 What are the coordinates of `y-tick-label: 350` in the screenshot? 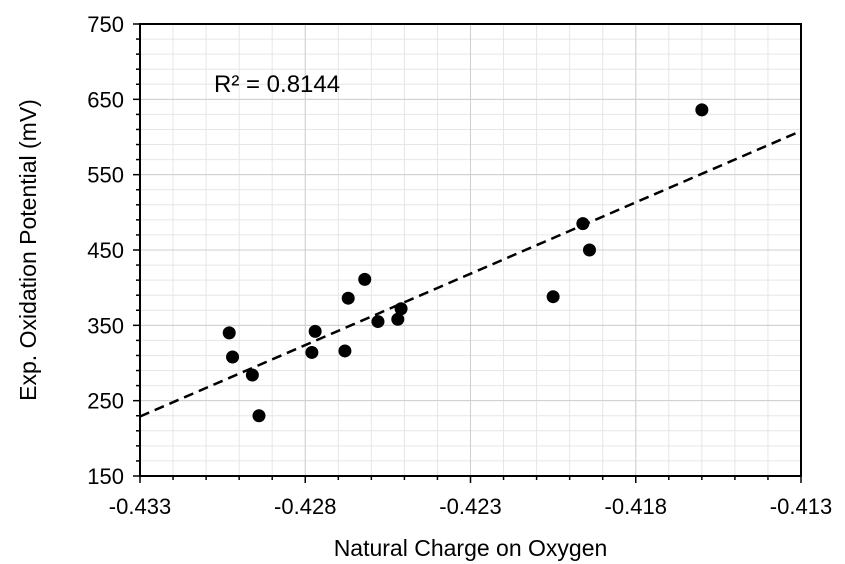 It's located at (105, 325).